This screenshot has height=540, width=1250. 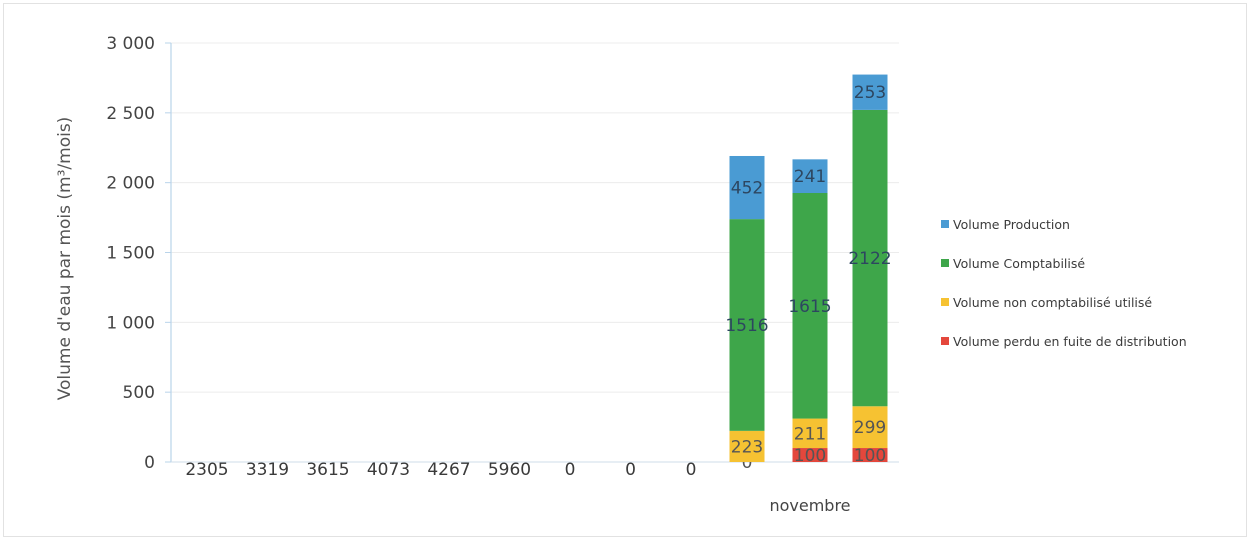 What do you see at coordinates (130, 44) in the screenshot?
I see `y-tick-label: 3 000` at bounding box center [130, 44].